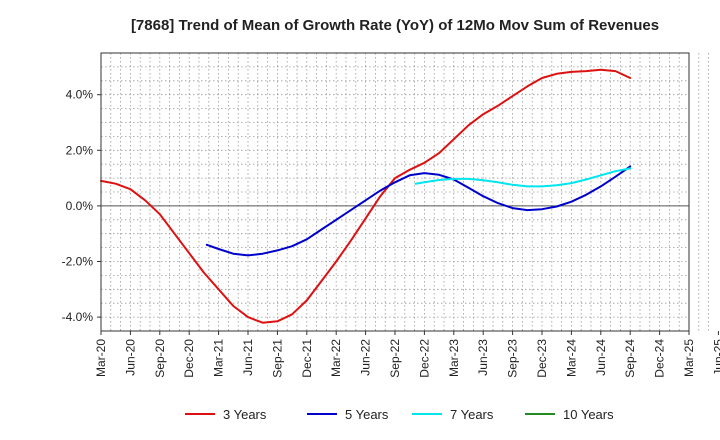  I want to click on y-tick-label: 0.0%, so click(80, 206).